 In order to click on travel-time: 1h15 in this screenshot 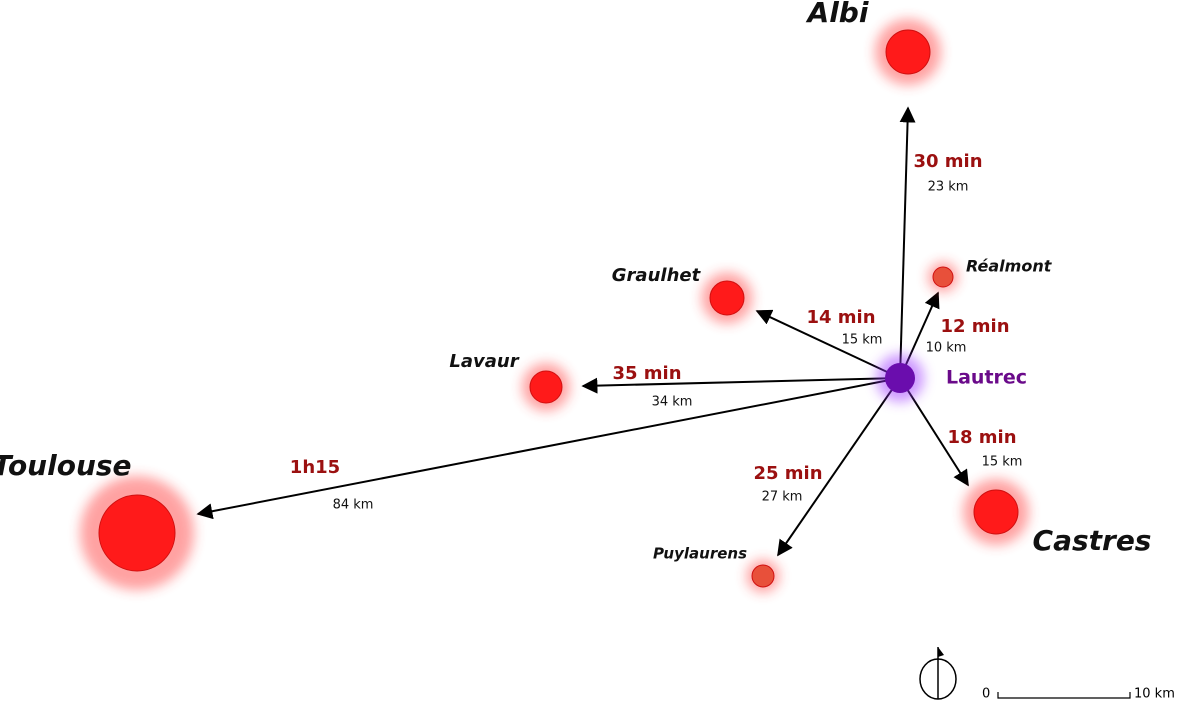, I will do `click(315, 467)`.